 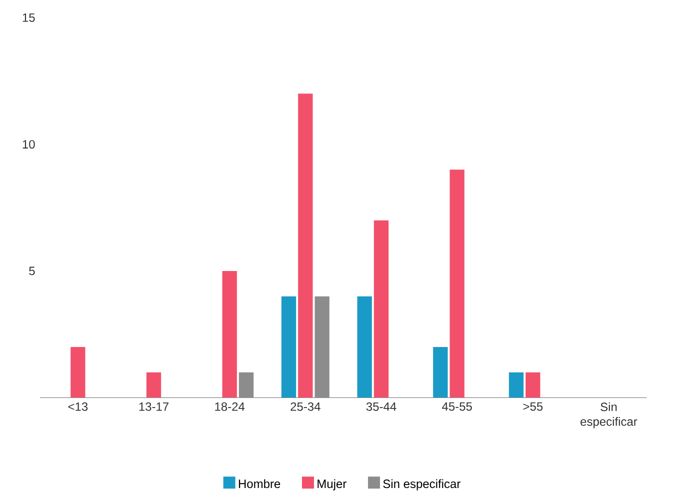 What do you see at coordinates (230, 406) in the screenshot?
I see `x-tick-label: 18-24` at bounding box center [230, 406].